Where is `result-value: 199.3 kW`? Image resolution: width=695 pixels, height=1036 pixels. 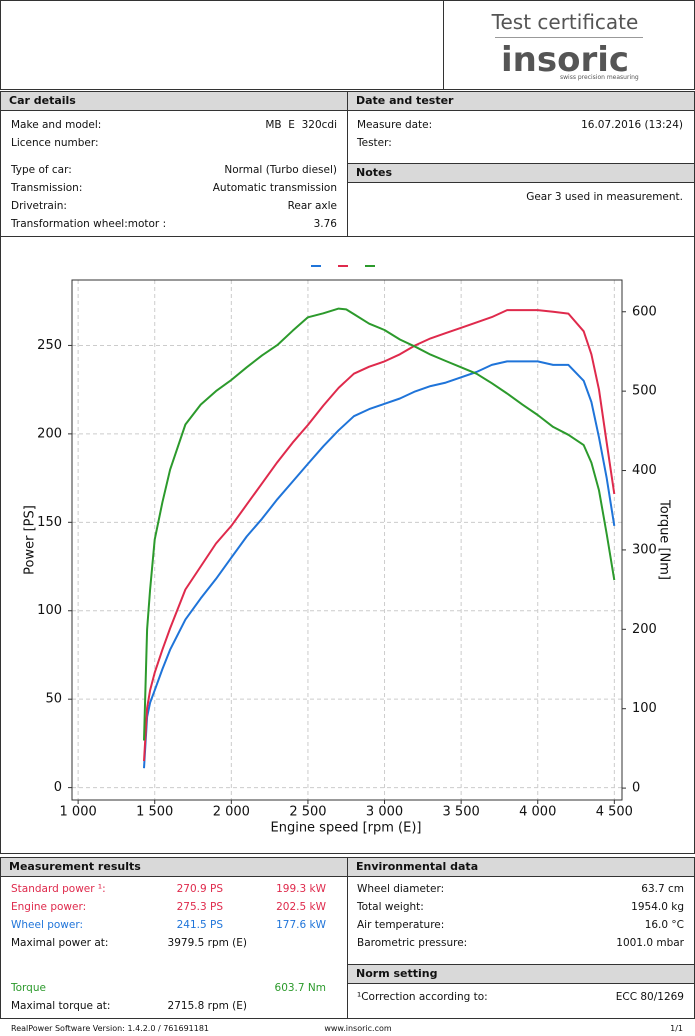
result-value: 199.3 kW is located at coordinates (301, 889).